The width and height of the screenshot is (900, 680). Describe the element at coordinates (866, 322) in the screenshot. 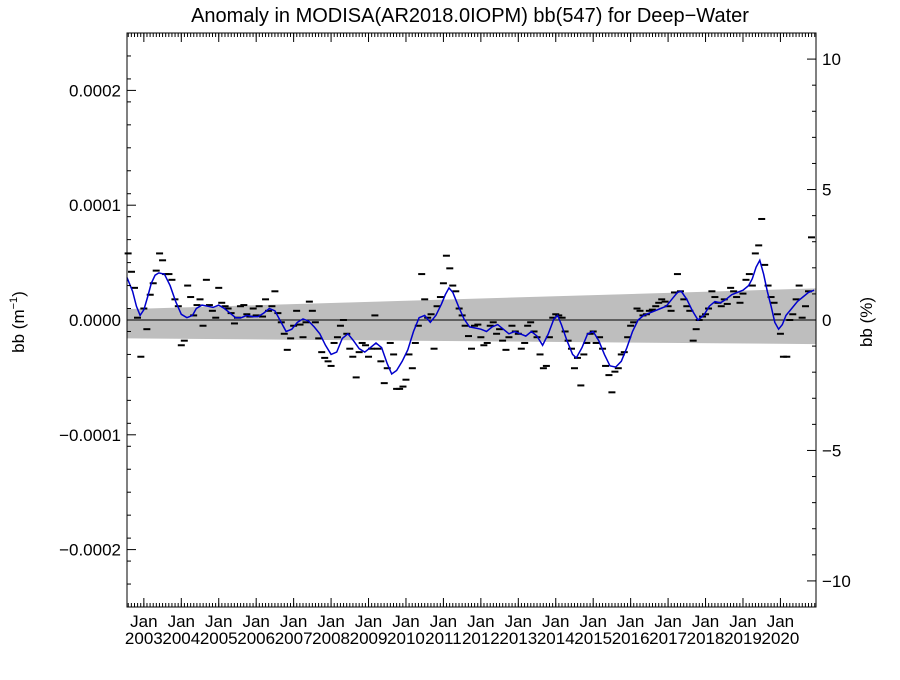

I see `right-y-axis-label: bb (%)` at that location.